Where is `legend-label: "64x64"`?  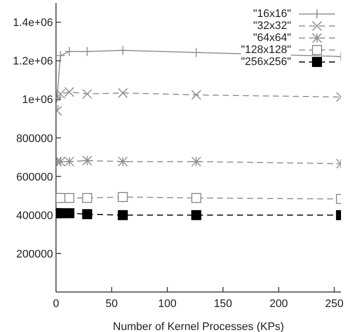
legend-label: "64x64" is located at coordinates (272, 38).